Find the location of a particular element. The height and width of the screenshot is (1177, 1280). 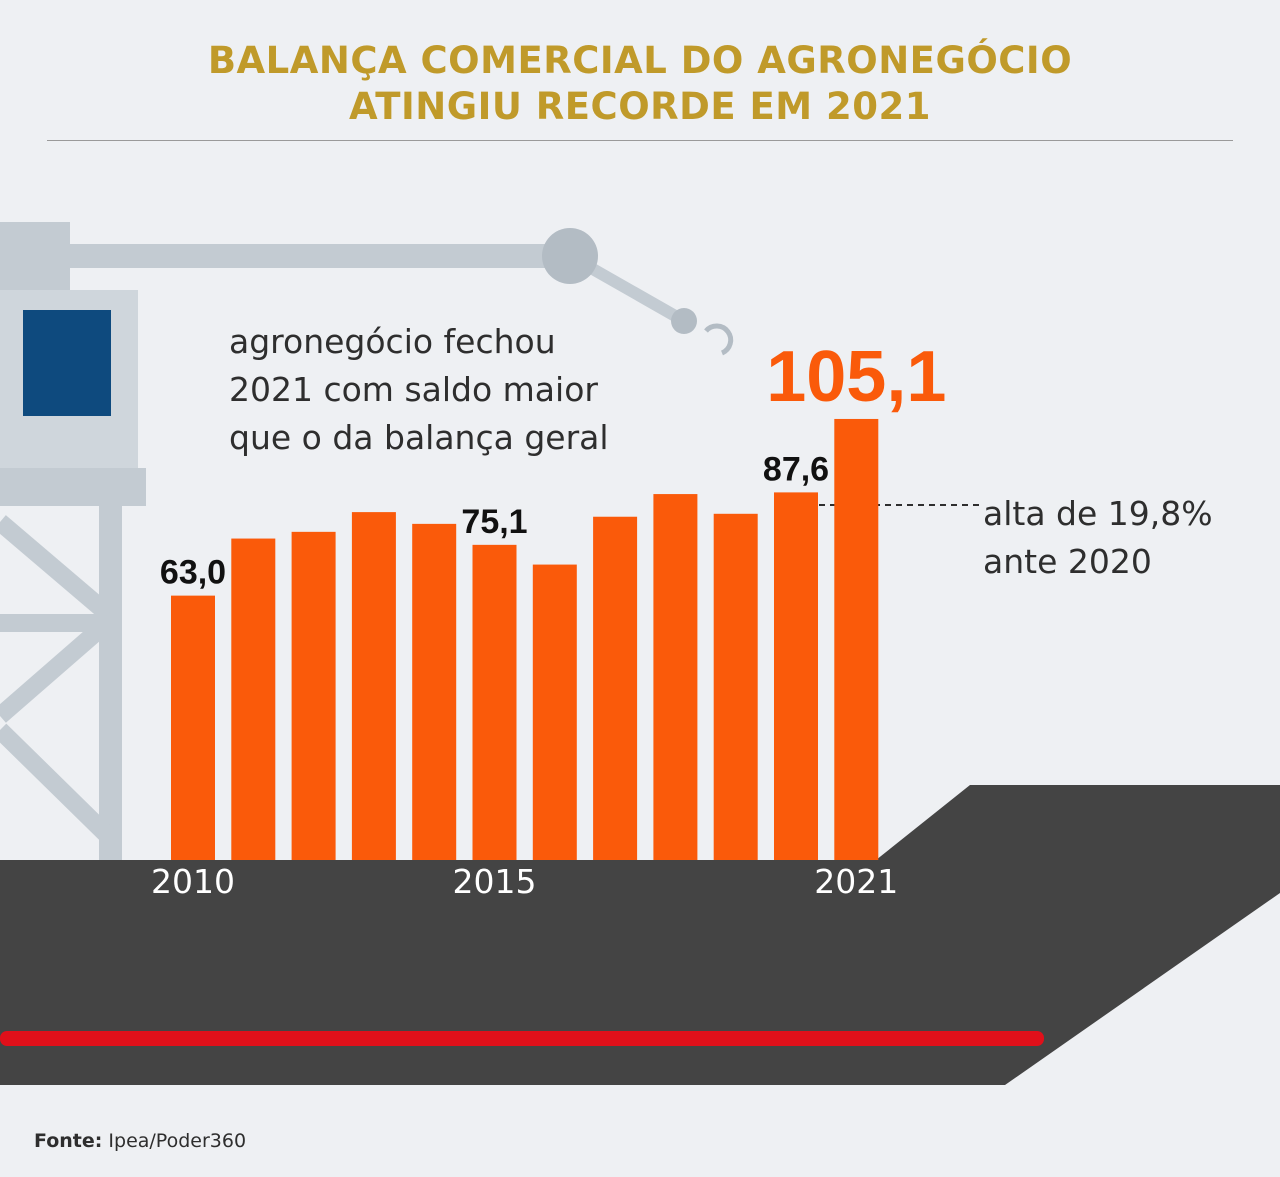

source-note: Fonte: Ipea/Poder360 is located at coordinates (140, 1141).